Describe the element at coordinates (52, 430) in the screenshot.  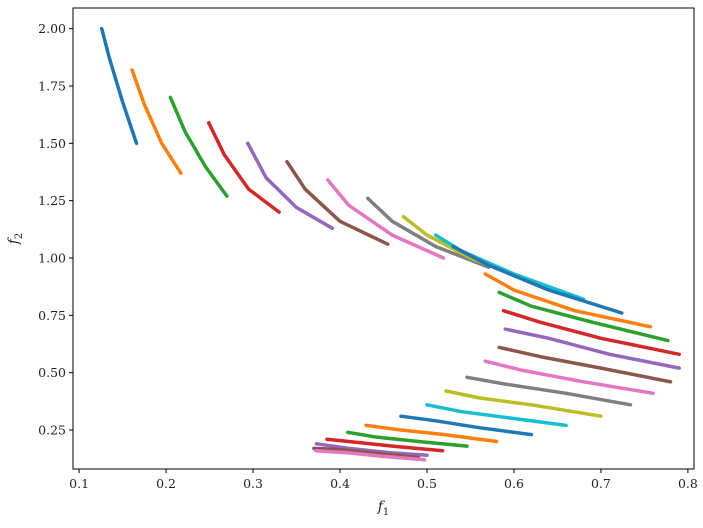
I see `y-tick-label: 0.25` at that location.